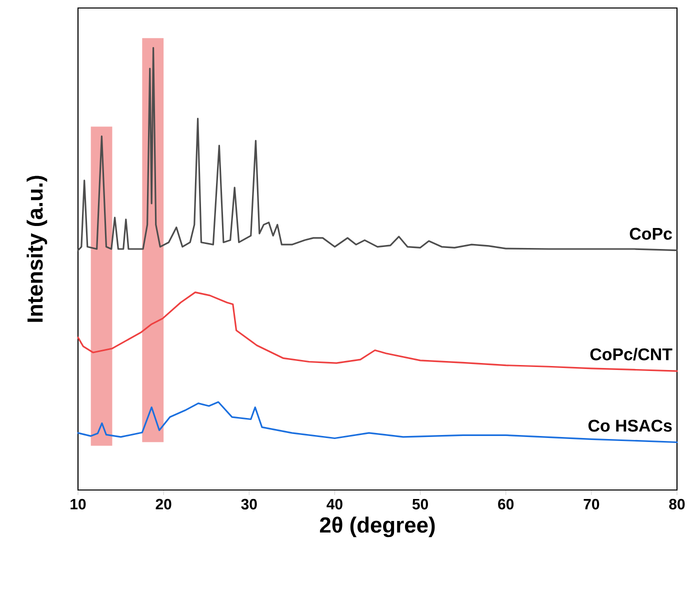  I want to click on x-axis-title: 2θ (degree), so click(377, 527).